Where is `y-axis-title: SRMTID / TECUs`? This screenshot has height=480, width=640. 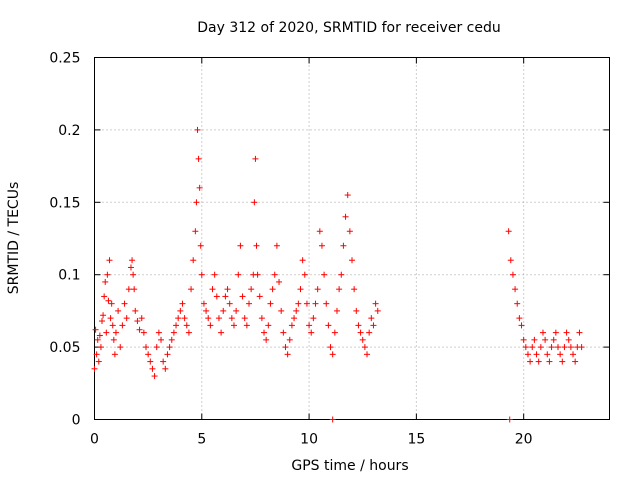 y-axis-title: SRMTID / TECUs is located at coordinates (14, 238).